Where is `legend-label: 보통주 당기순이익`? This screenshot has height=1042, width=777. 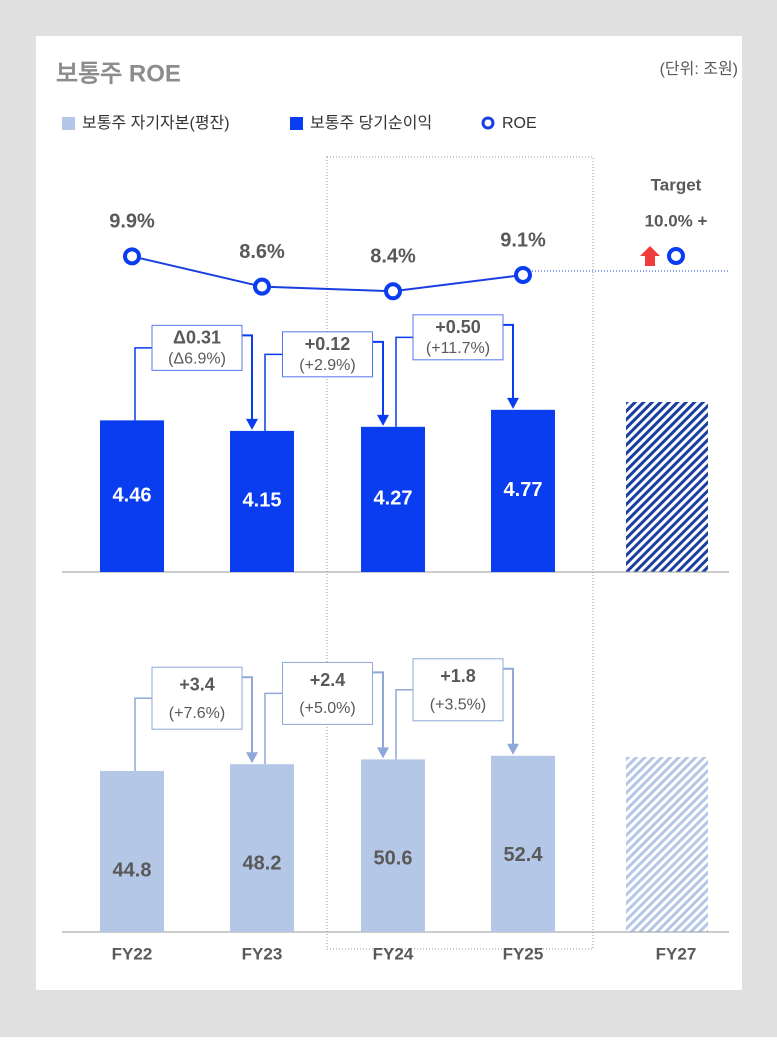
legend-label: 보통주 당기순이익 is located at coordinates (371, 123).